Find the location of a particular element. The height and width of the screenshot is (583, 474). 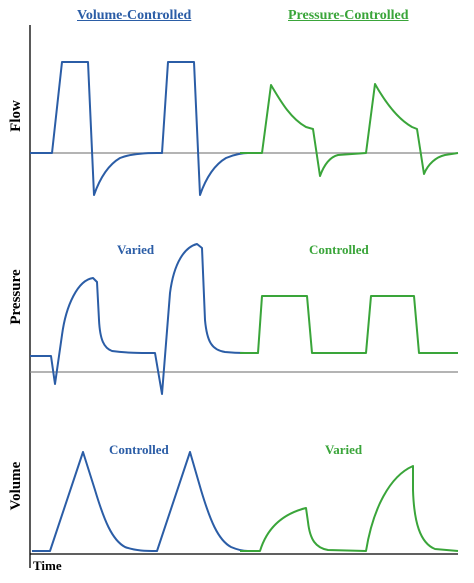

volume-varied-note: Varied is located at coordinates (344, 449).